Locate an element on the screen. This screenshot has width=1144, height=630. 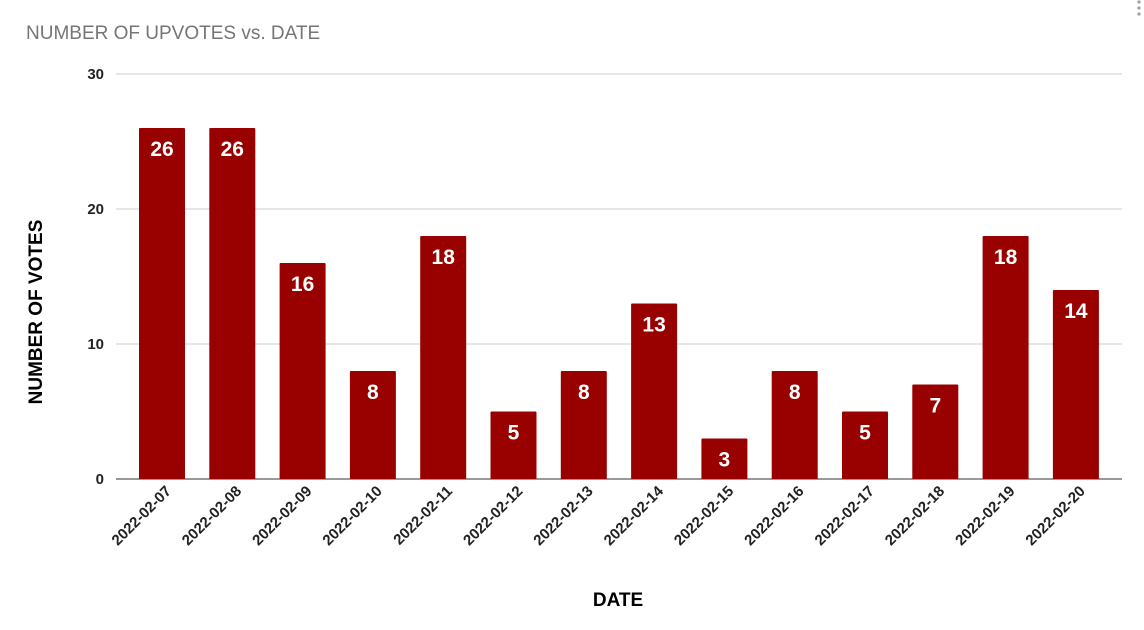
x-tick-label: 2022-02-10 is located at coordinates (352, 516).